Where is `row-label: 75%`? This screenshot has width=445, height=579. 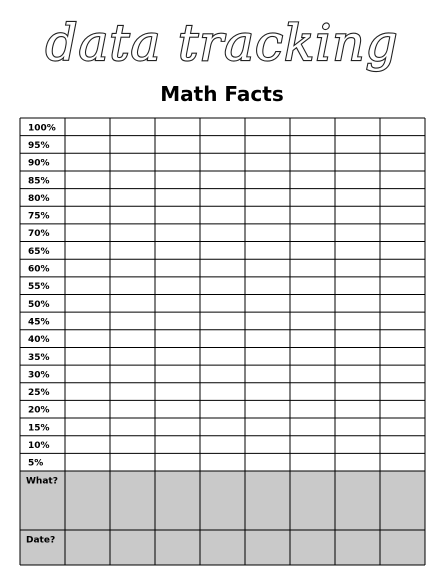 row-label: 75% is located at coordinates (39, 217).